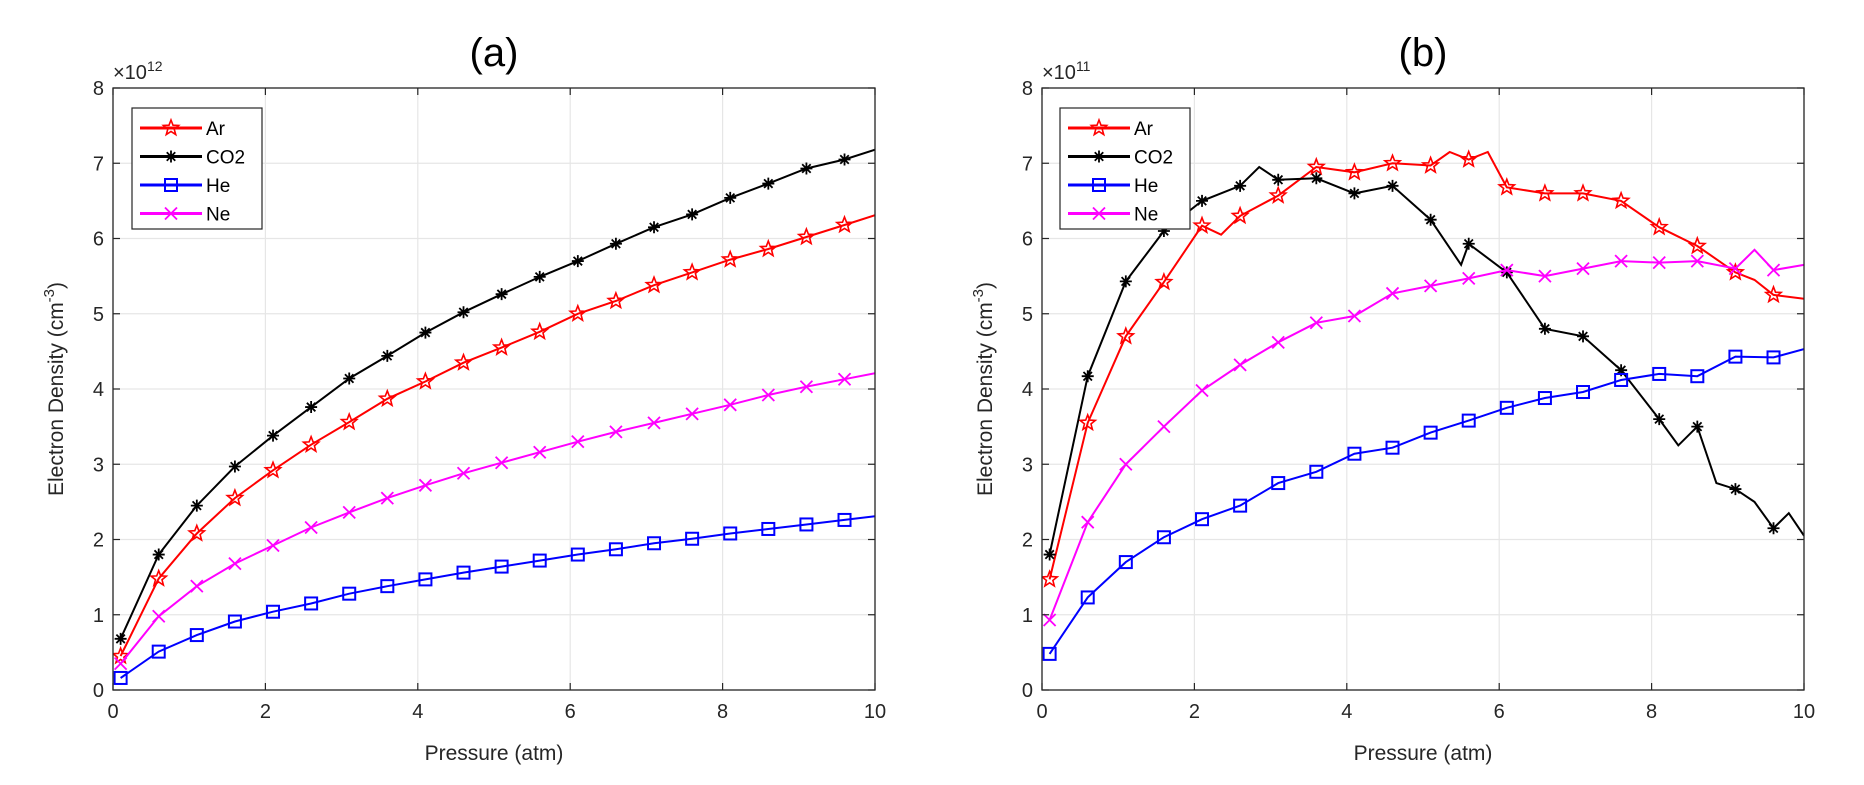 This screenshot has width=1864, height=785. I want to click on legend-label-ar: Ar, so click(1144, 129).